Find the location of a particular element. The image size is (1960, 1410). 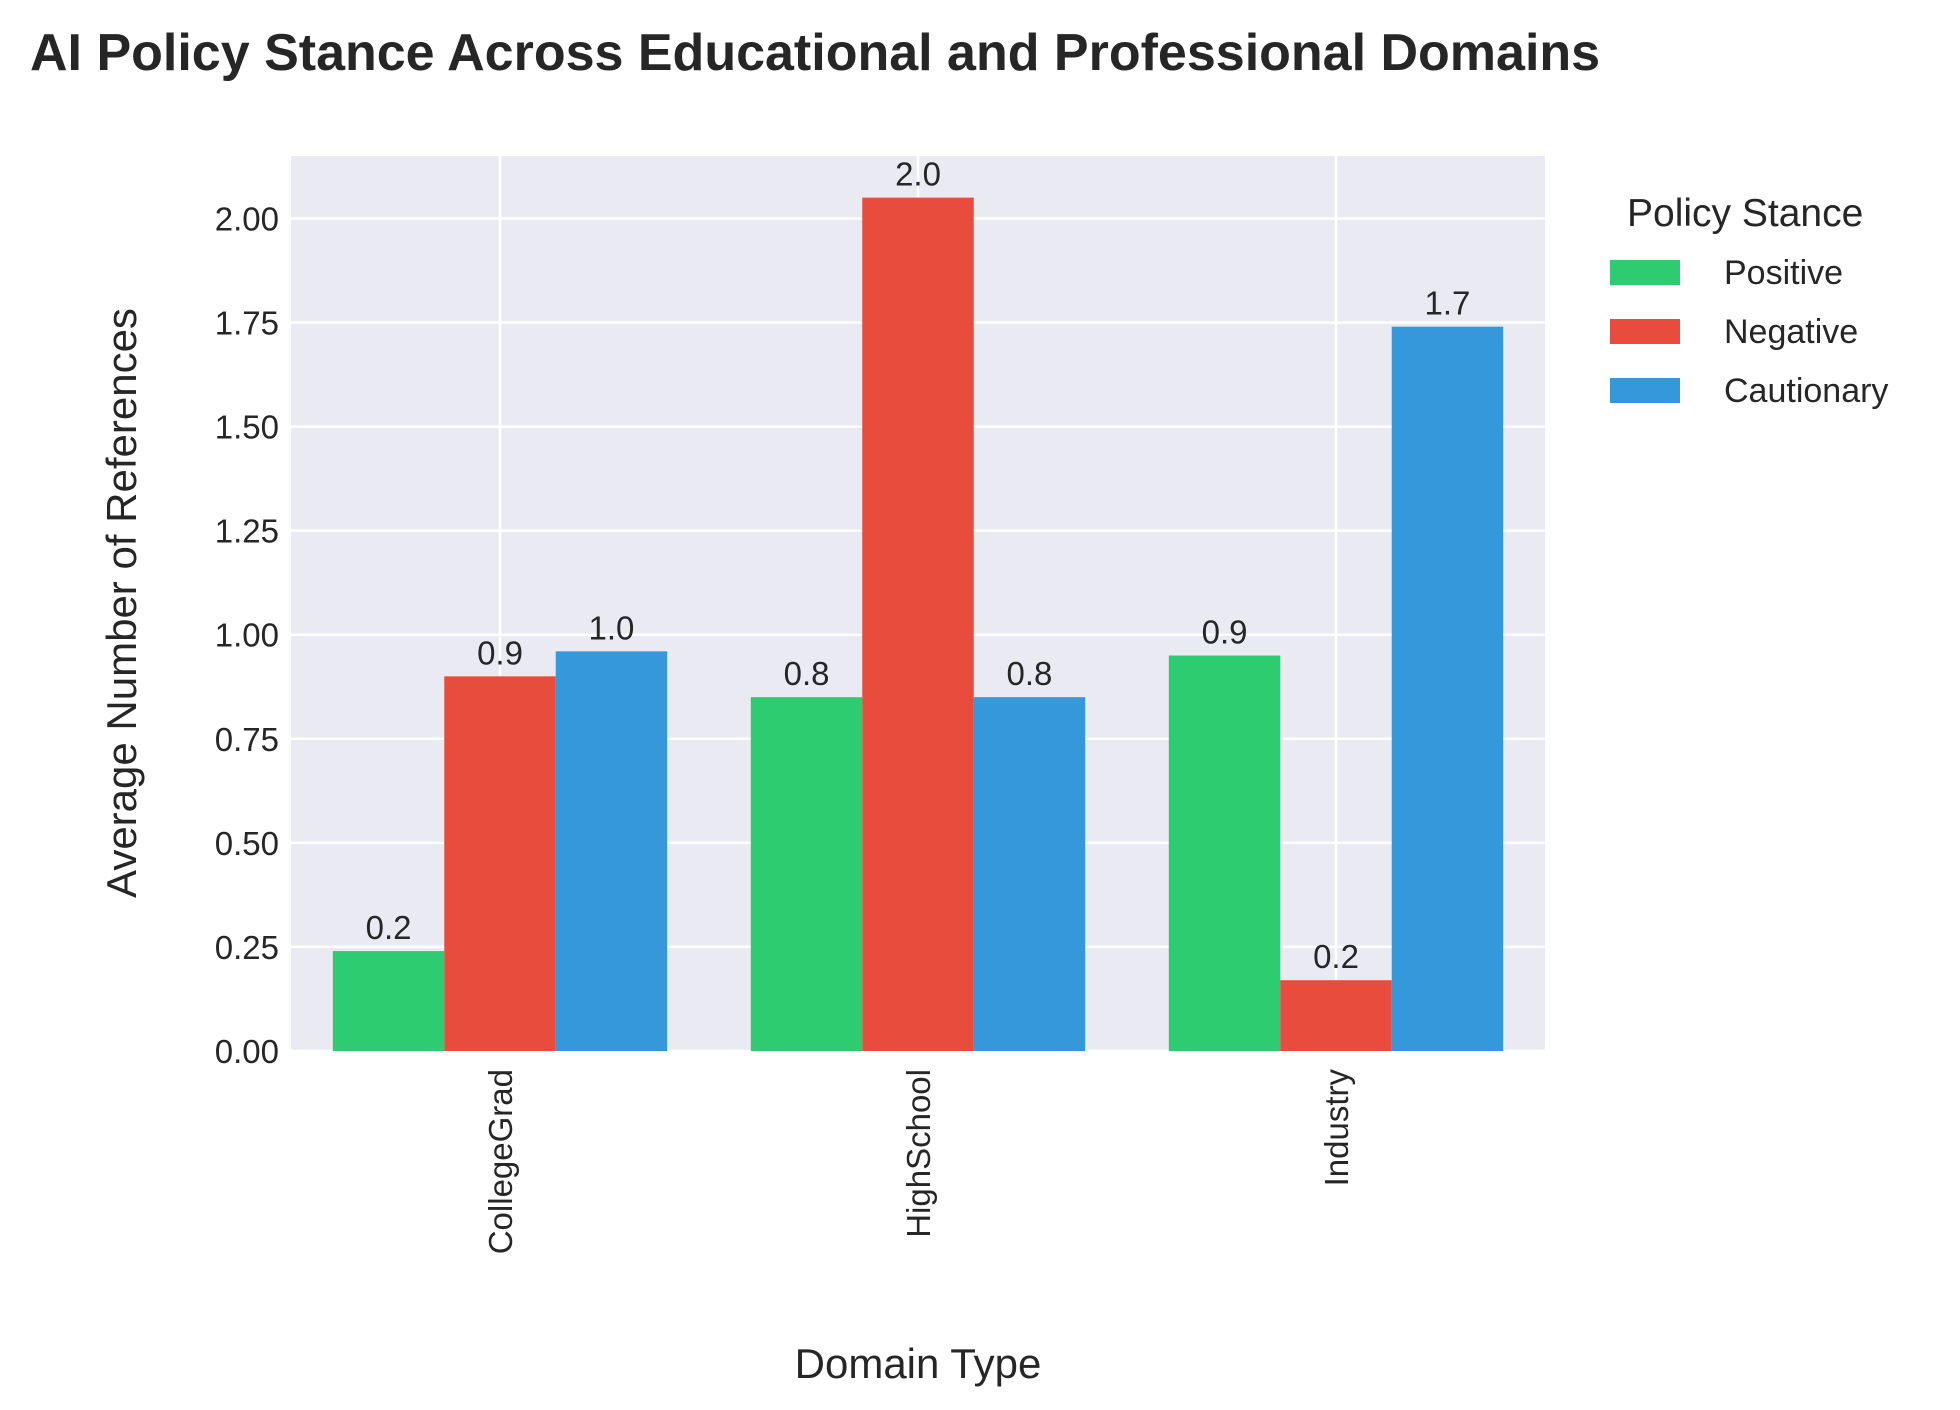

legend-label-negative: Negative is located at coordinates (1791, 332).